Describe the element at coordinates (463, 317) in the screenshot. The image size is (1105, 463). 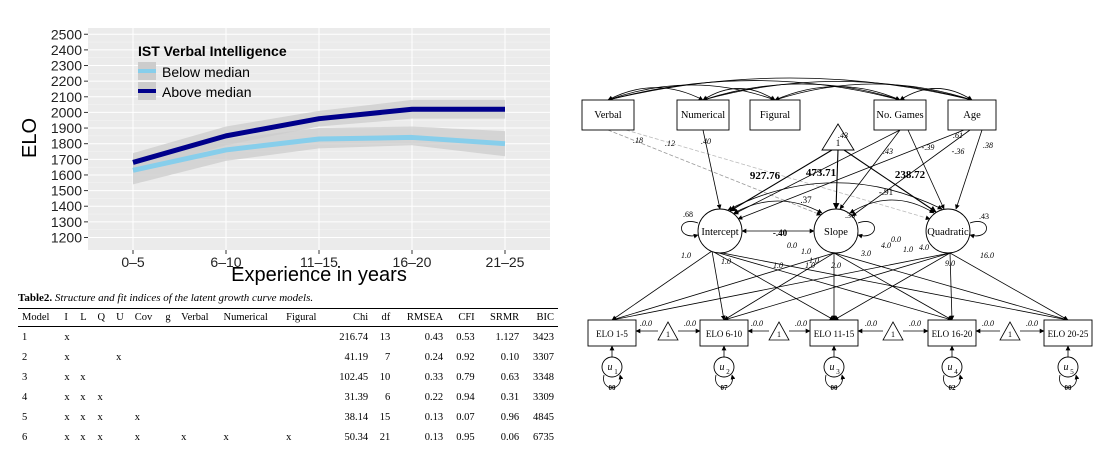
I see `column-header: CFI` at that location.